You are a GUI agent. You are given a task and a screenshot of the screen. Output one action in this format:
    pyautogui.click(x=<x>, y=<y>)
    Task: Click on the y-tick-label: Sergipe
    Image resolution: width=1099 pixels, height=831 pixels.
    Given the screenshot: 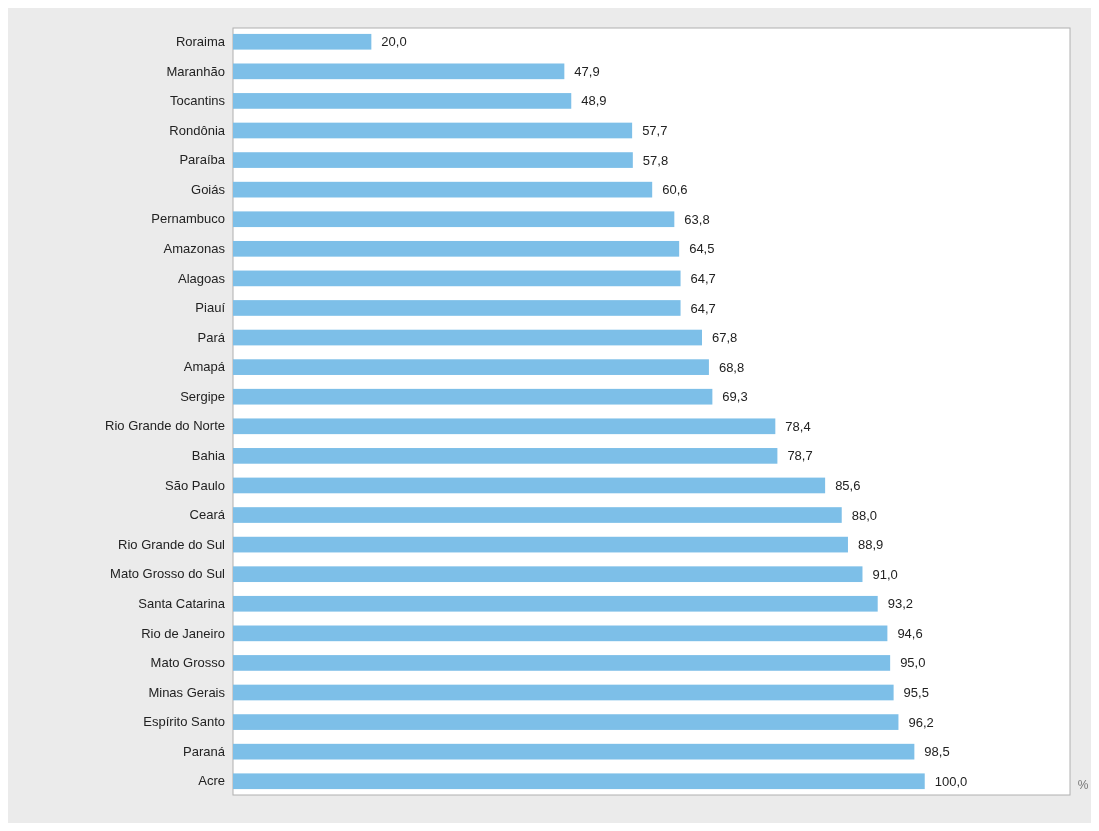 What is the action you would take?
    pyautogui.click(x=202, y=396)
    